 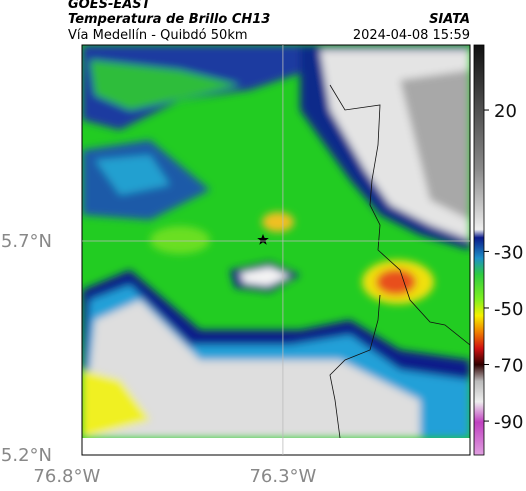 What do you see at coordinates (508, 366) in the screenshot?
I see `colorbar-tick-label: -70` at bounding box center [508, 366].